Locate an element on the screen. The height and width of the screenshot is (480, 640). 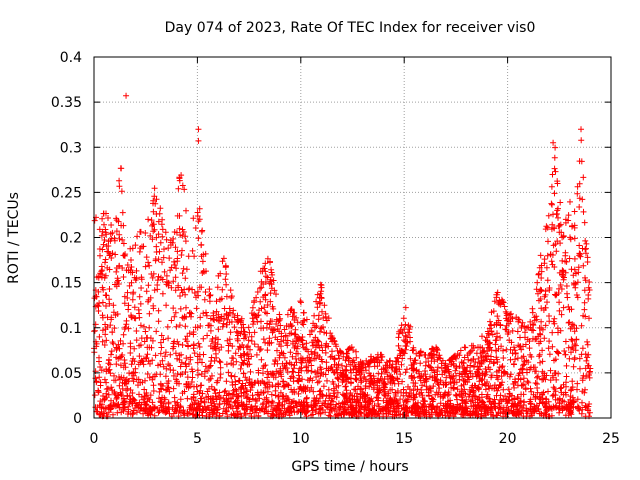
y-tick-label: 0.35 is located at coordinates (66, 103).